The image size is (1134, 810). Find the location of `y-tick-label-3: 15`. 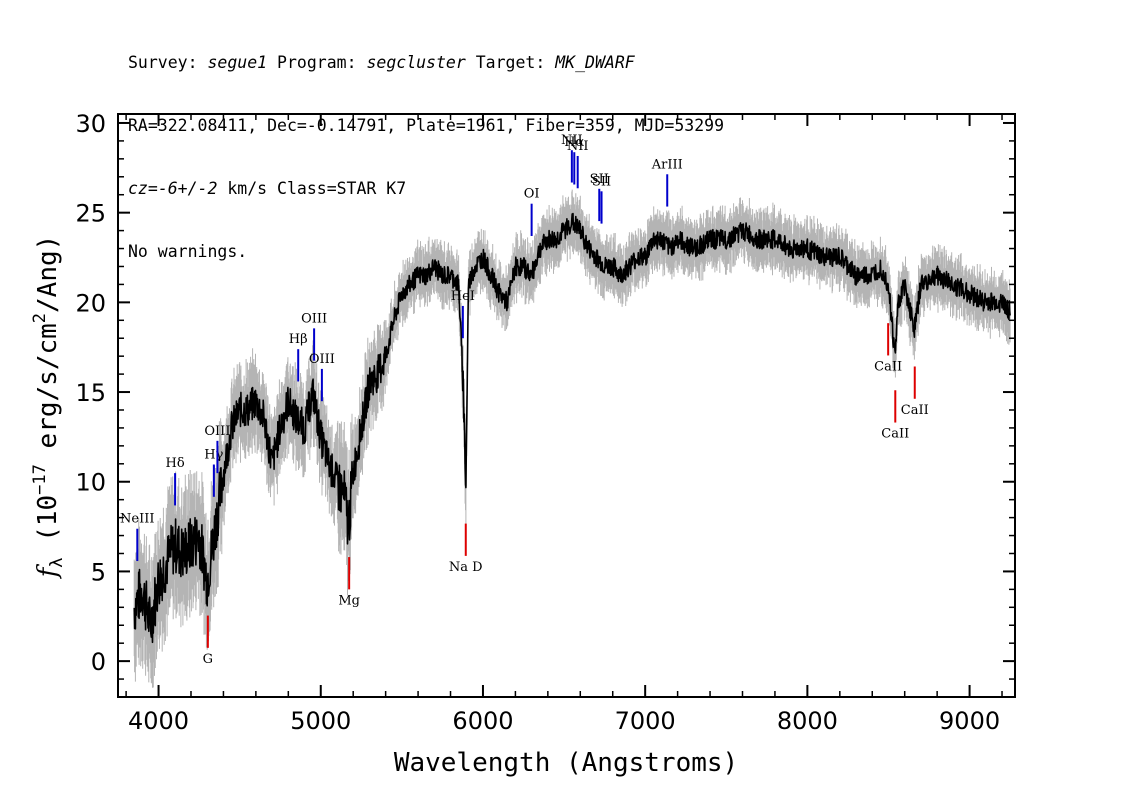

y-tick-label-3: 15 is located at coordinates (90, 393).